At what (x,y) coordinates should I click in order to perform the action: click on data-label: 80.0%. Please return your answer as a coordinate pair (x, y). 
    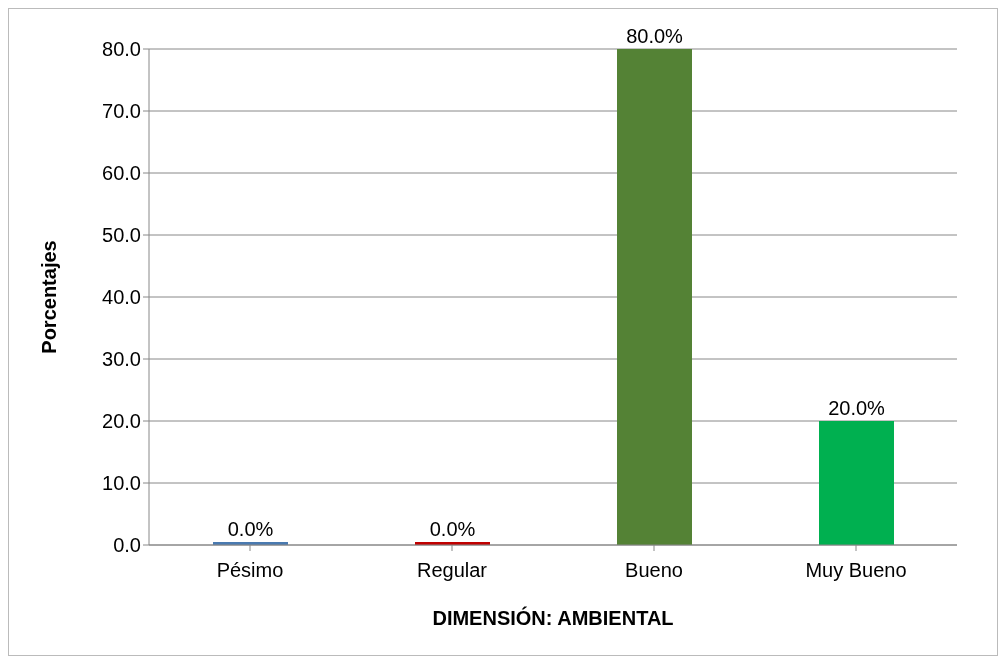
    Looking at the image, I should click on (655, 36).